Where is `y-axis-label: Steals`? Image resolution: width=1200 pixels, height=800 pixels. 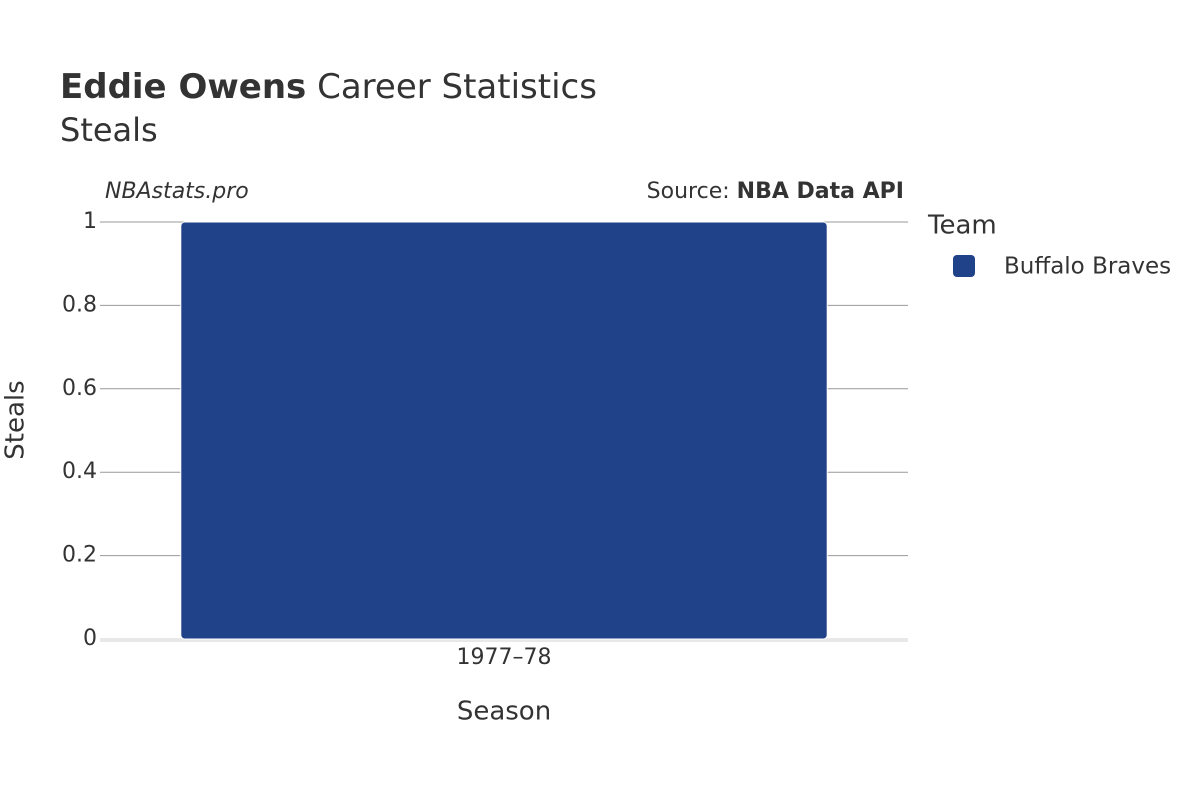 y-axis-label: Steals is located at coordinates (16, 419).